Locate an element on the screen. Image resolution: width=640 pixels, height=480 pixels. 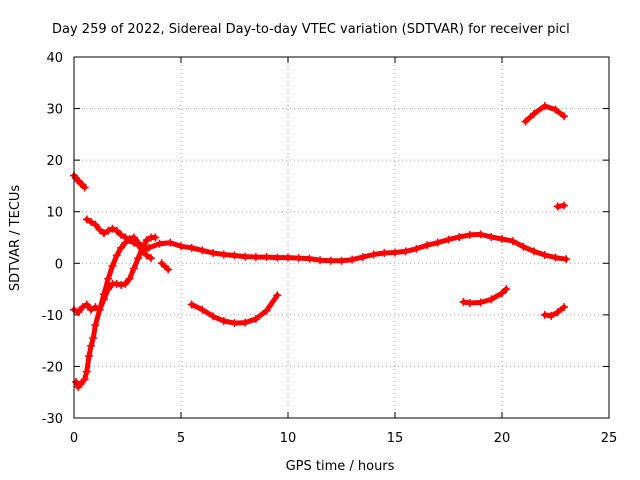
x-tick-label: 25 is located at coordinates (609, 438).